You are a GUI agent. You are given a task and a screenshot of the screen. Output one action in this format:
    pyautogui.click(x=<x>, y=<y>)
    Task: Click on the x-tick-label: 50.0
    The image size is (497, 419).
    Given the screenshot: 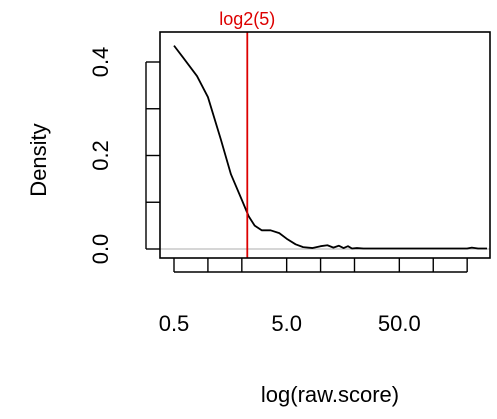 What is the action you would take?
    pyautogui.click(x=399, y=323)
    